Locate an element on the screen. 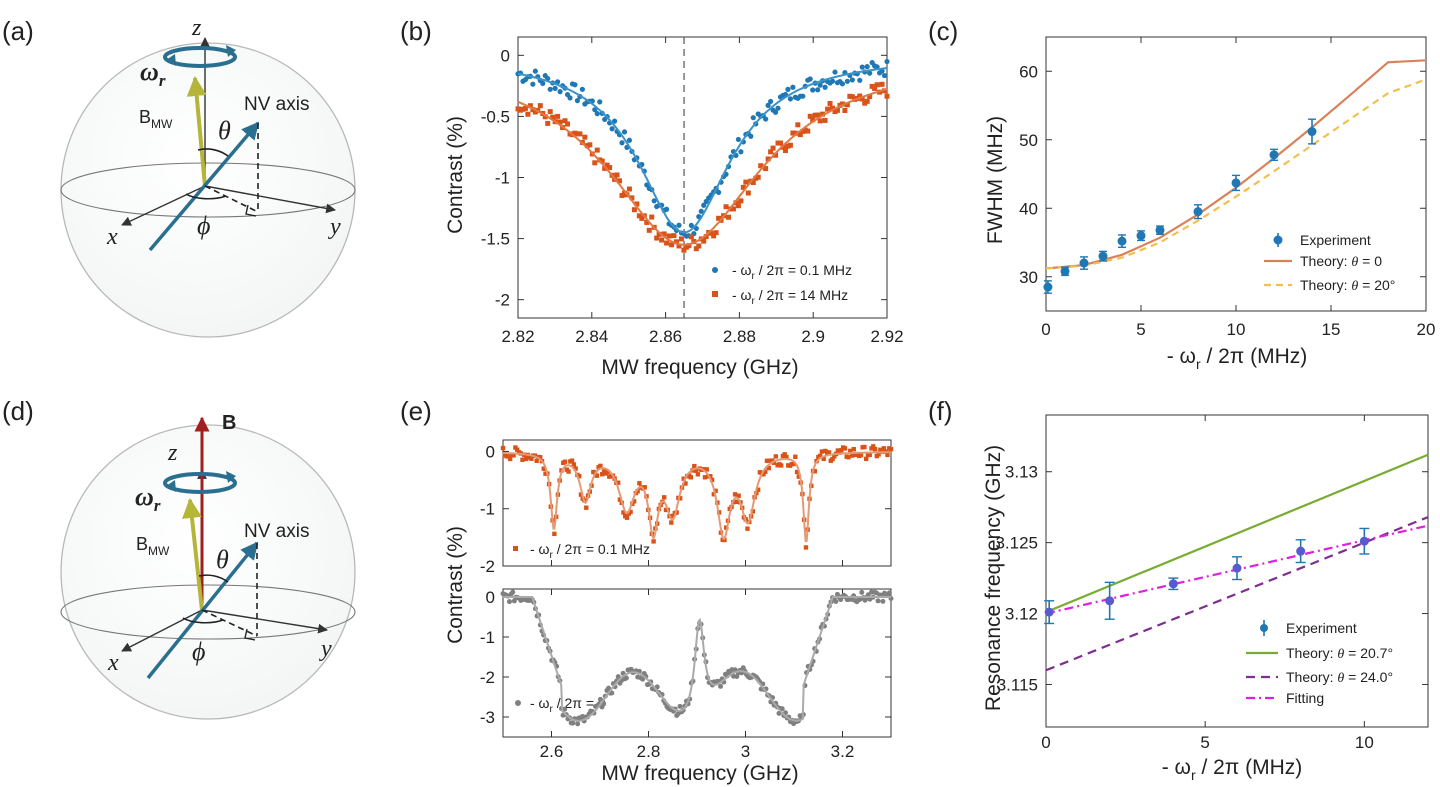 The height and width of the screenshot is (787, 1440). y-tick-label: -3 is located at coordinates (487, 717).